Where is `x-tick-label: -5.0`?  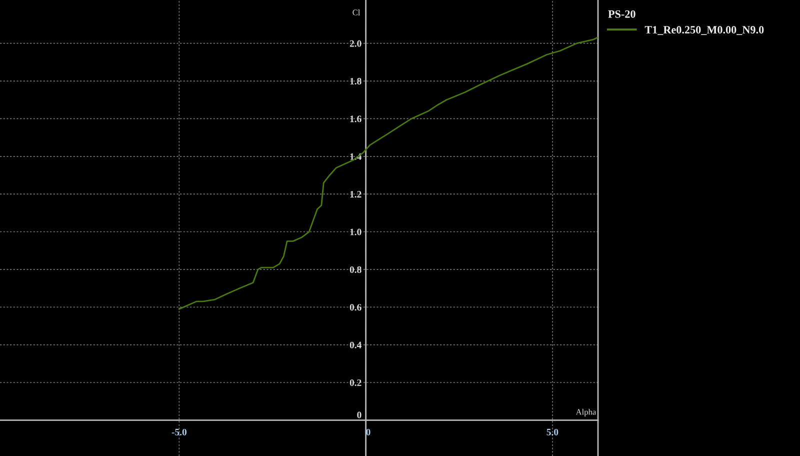 x-tick-label: -5.0 is located at coordinates (179, 432).